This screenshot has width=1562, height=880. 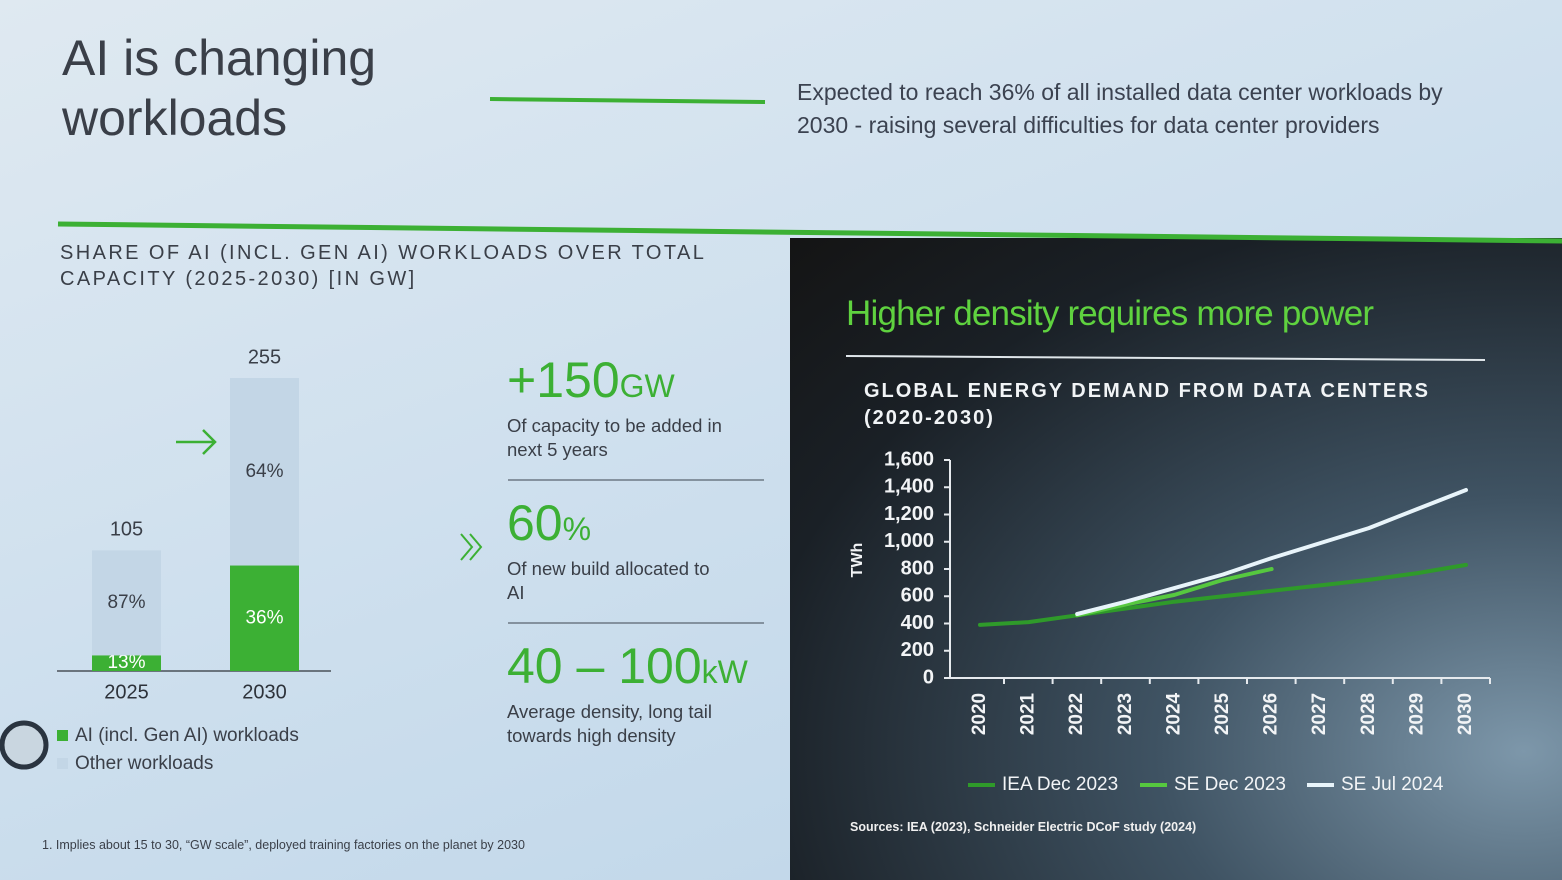 What do you see at coordinates (1173, 713) in the screenshot?
I see `x-tick-label: 2024` at bounding box center [1173, 713].